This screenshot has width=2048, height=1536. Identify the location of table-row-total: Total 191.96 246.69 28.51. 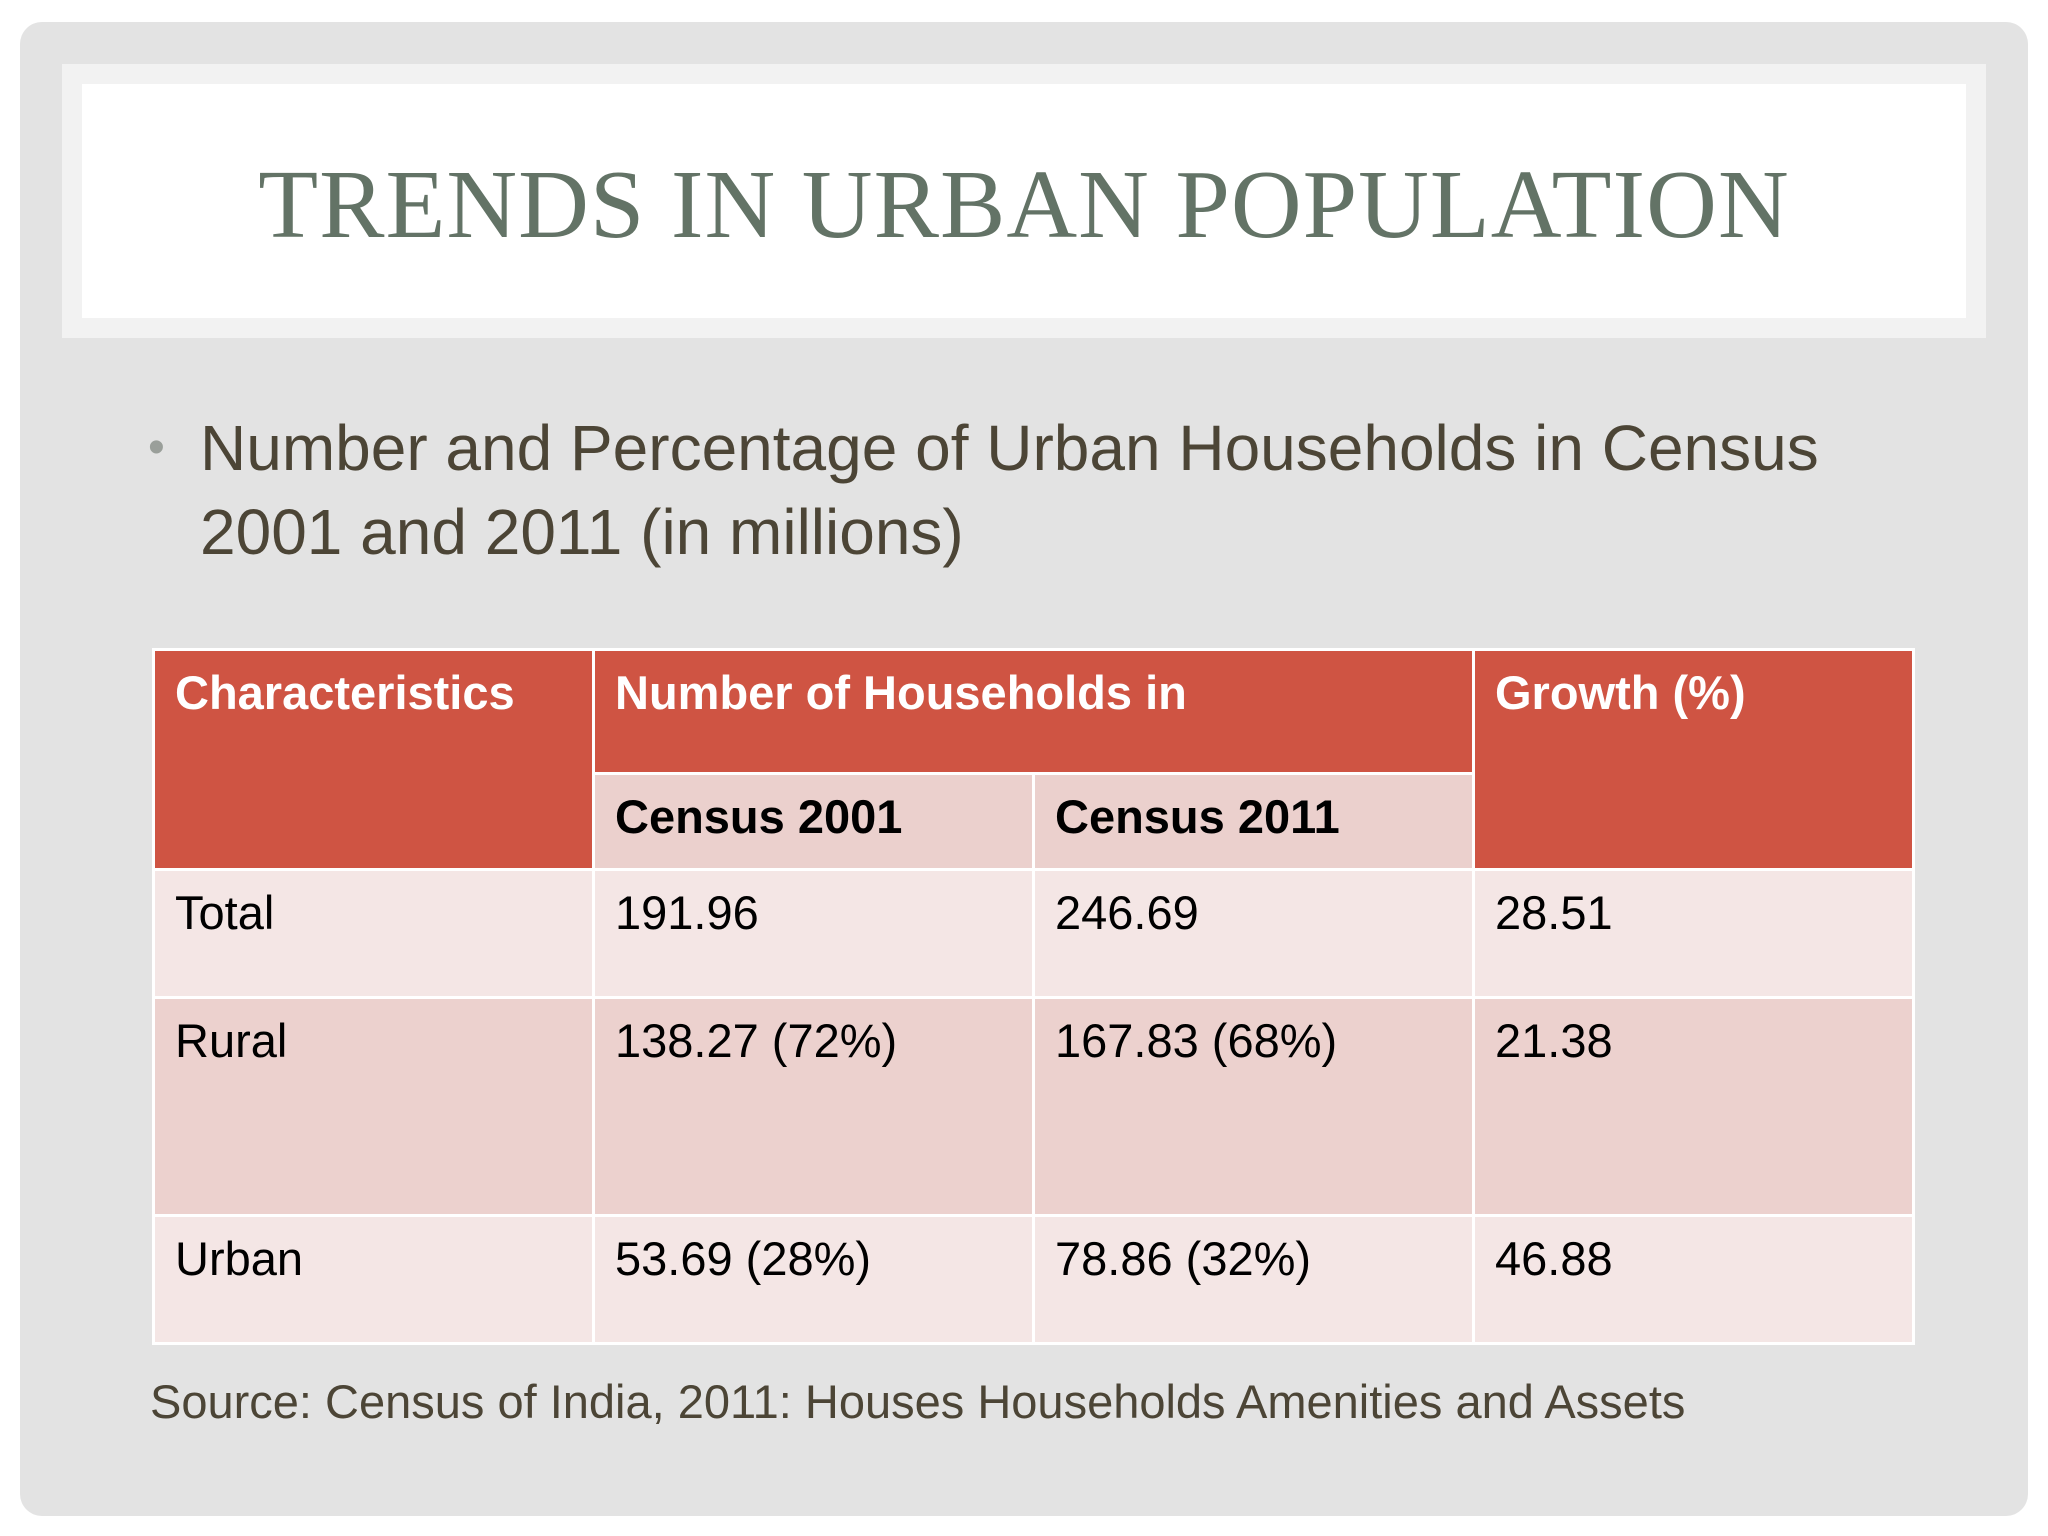
(1033, 933).